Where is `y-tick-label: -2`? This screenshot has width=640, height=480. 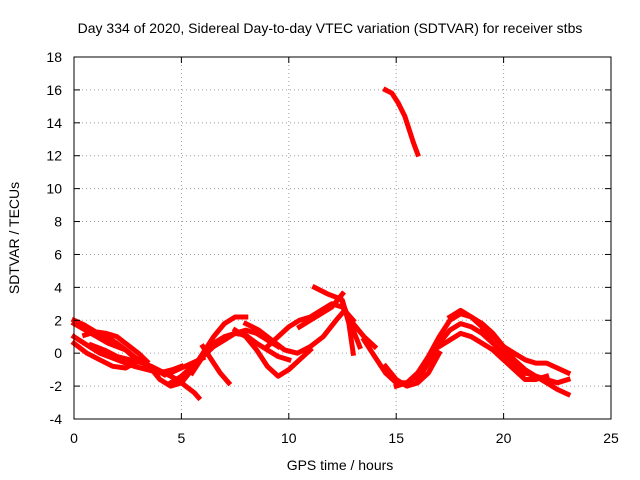 y-tick-label: -2 is located at coordinates (56, 386).